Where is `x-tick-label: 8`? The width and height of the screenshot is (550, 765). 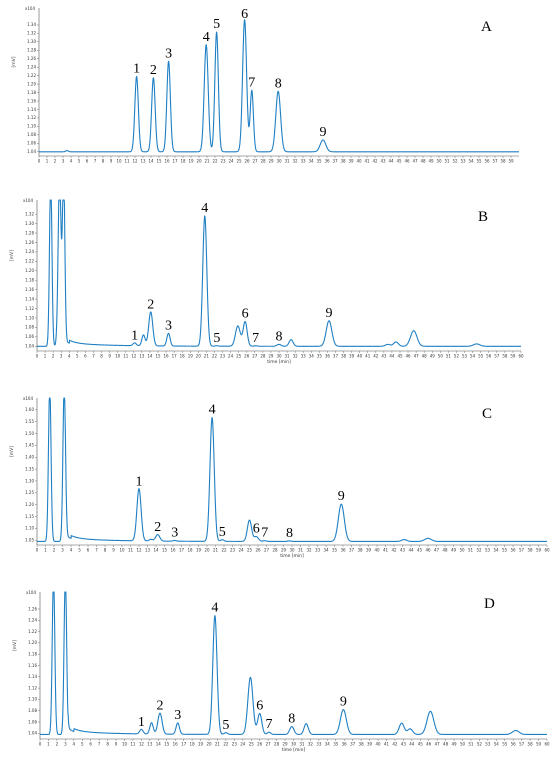
x-tick-label: 8 is located at coordinates (105, 550).